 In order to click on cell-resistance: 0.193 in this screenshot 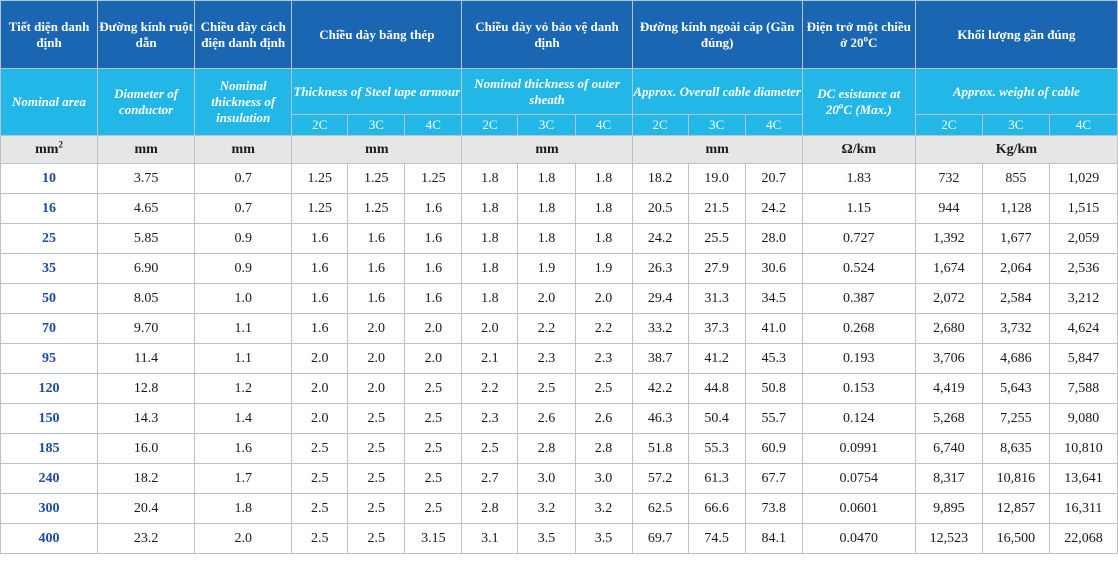, I will do `click(858, 358)`.